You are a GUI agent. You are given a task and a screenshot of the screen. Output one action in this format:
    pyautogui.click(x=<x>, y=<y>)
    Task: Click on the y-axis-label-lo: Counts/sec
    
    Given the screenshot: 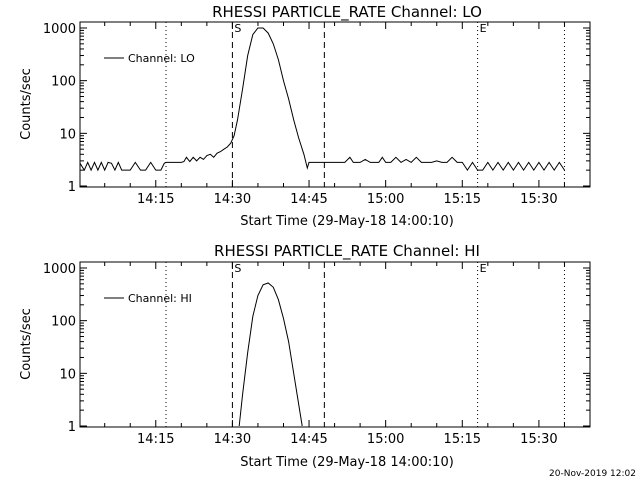 What is the action you would take?
    pyautogui.click(x=26, y=104)
    